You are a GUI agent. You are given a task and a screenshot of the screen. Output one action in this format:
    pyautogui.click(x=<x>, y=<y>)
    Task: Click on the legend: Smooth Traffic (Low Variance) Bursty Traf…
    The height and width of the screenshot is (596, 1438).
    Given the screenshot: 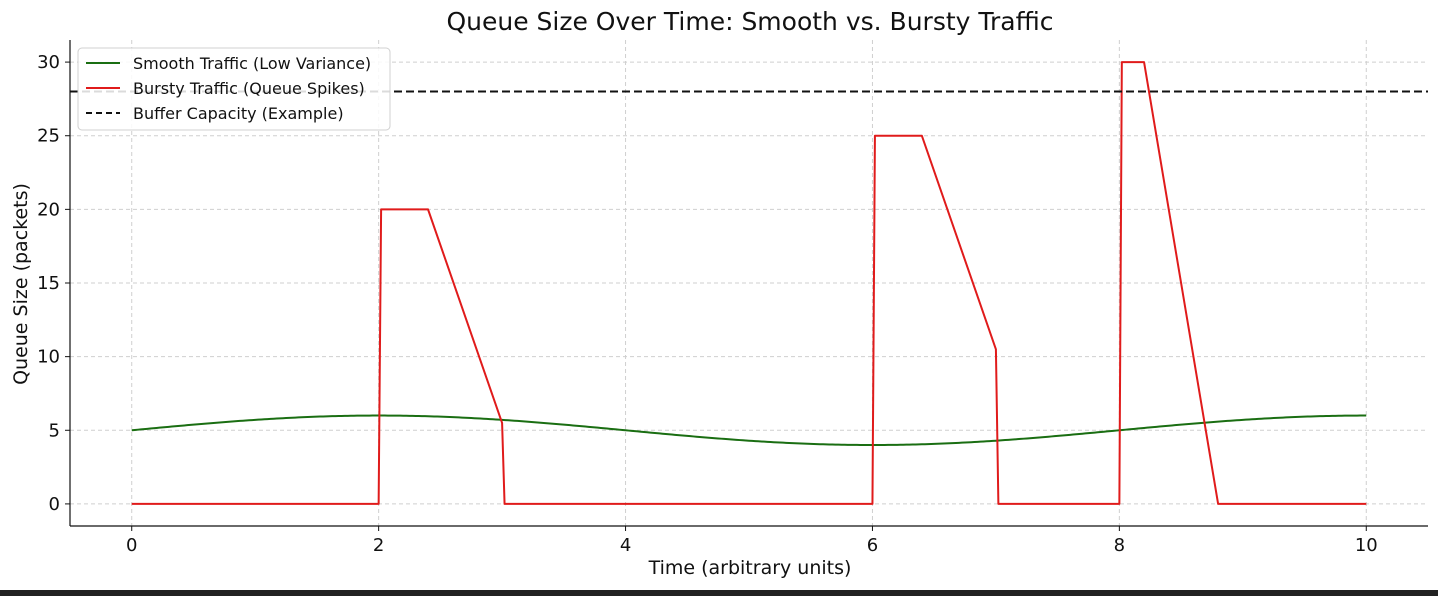 What is the action you would take?
    pyautogui.click(x=234, y=89)
    